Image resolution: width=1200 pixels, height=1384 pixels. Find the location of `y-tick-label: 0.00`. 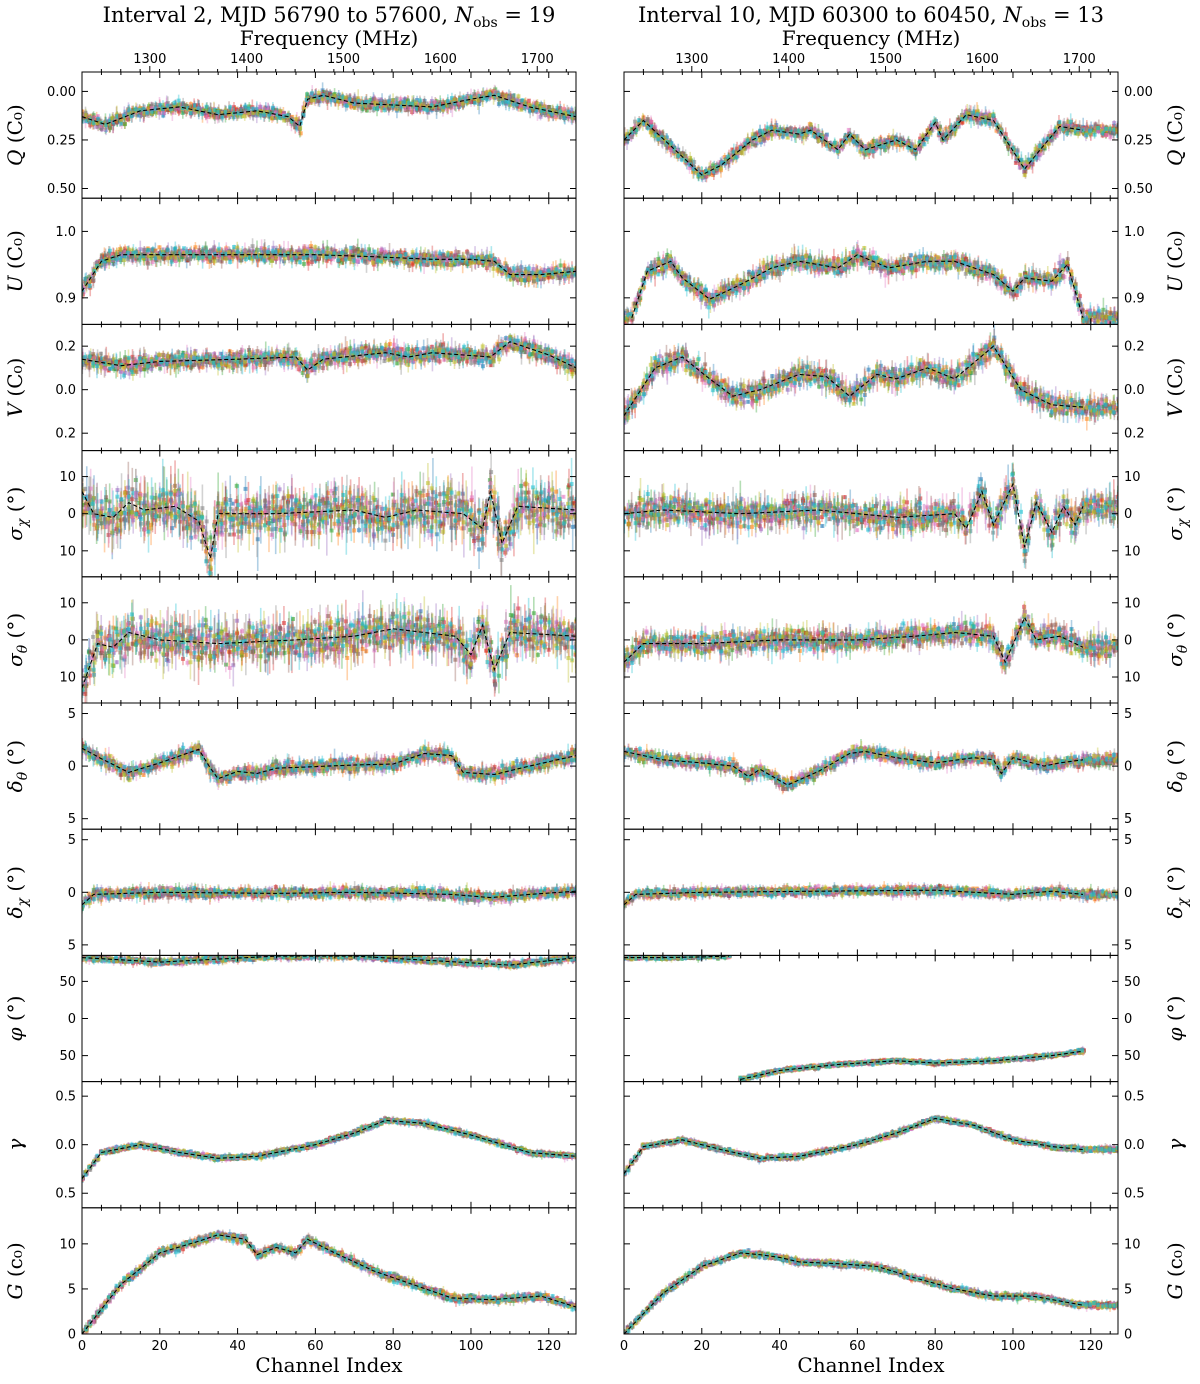

y-tick-label: 0.00 is located at coordinates (61, 92).